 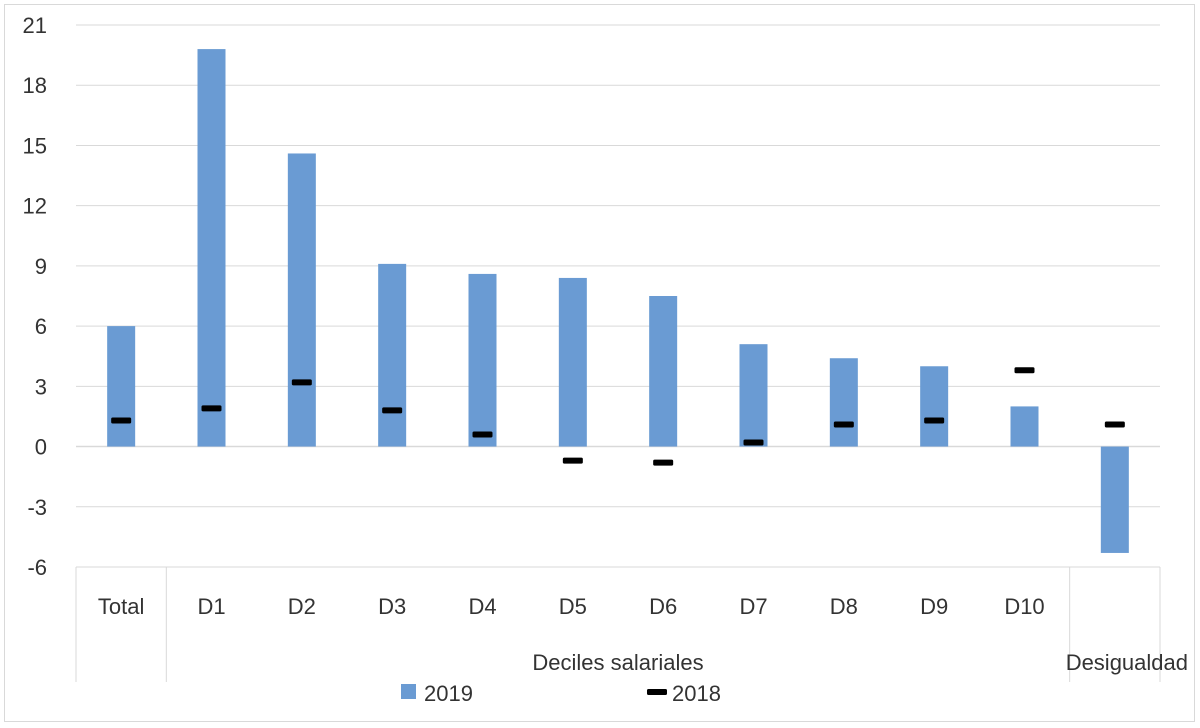 I want to click on y-tick-label: 0, so click(x=41, y=447).